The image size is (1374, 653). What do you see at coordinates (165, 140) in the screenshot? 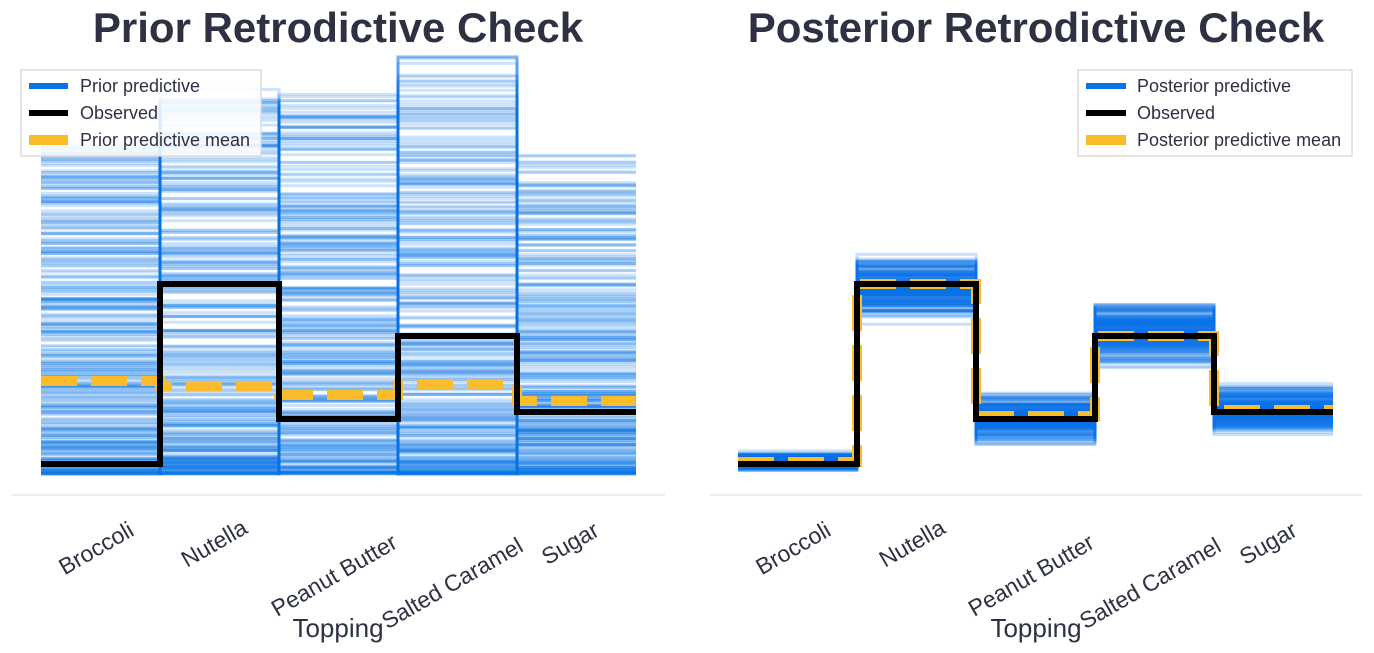
I see `legend-entry-label: Prior predictive mean` at bounding box center [165, 140].